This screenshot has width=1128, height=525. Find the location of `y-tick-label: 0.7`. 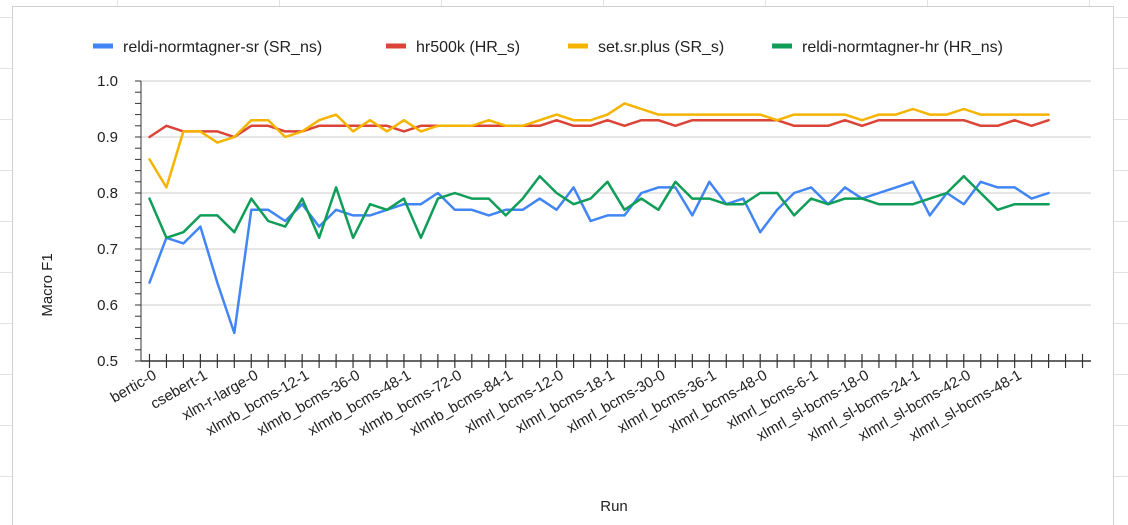

y-tick-label: 0.7 is located at coordinates (107, 249).